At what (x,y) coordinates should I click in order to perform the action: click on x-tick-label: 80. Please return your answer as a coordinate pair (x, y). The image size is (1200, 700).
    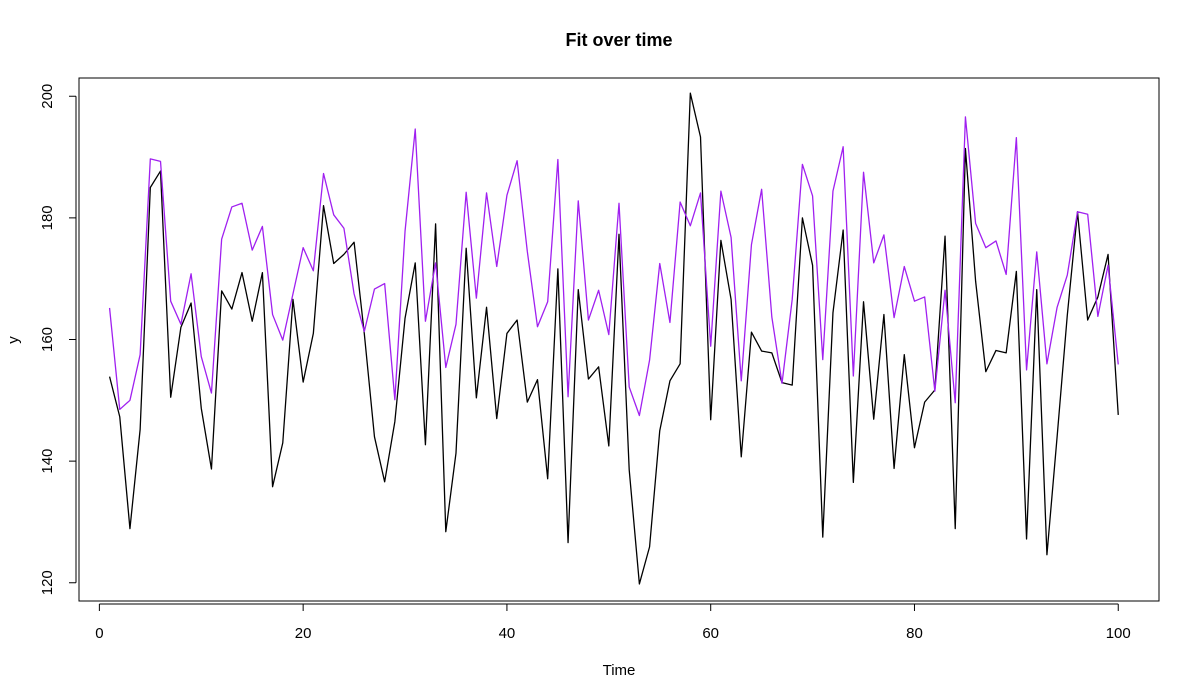
    Looking at the image, I should click on (914, 633).